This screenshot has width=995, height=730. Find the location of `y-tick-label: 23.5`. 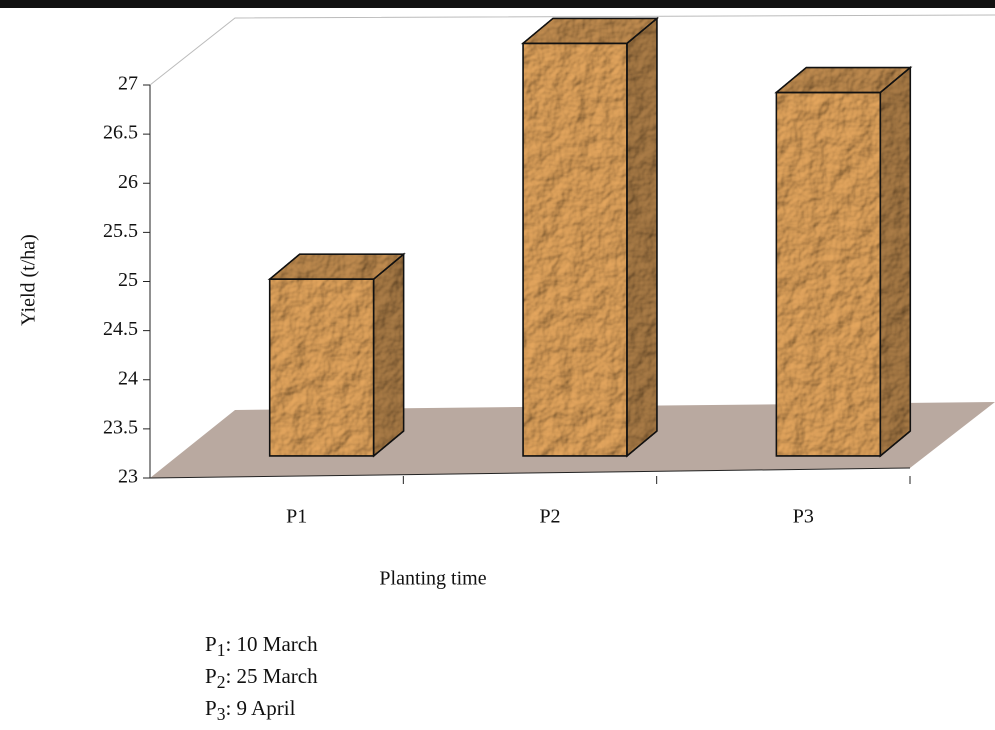

y-tick-label: 23.5 is located at coordinates (120, 427).